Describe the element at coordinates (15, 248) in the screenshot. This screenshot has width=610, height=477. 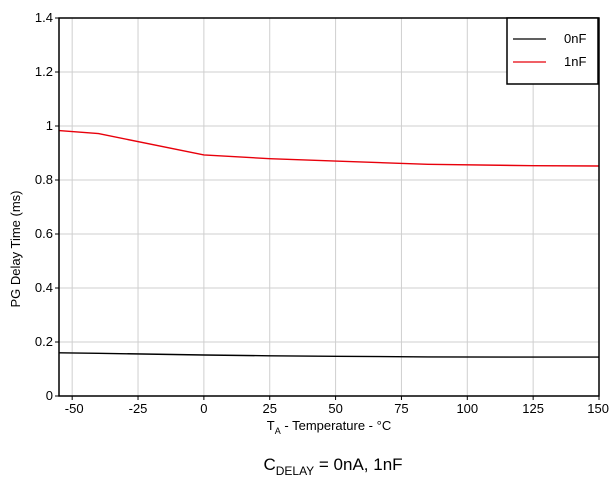
I see `y-axis-label: PG Delay Time (ms)` at that location.